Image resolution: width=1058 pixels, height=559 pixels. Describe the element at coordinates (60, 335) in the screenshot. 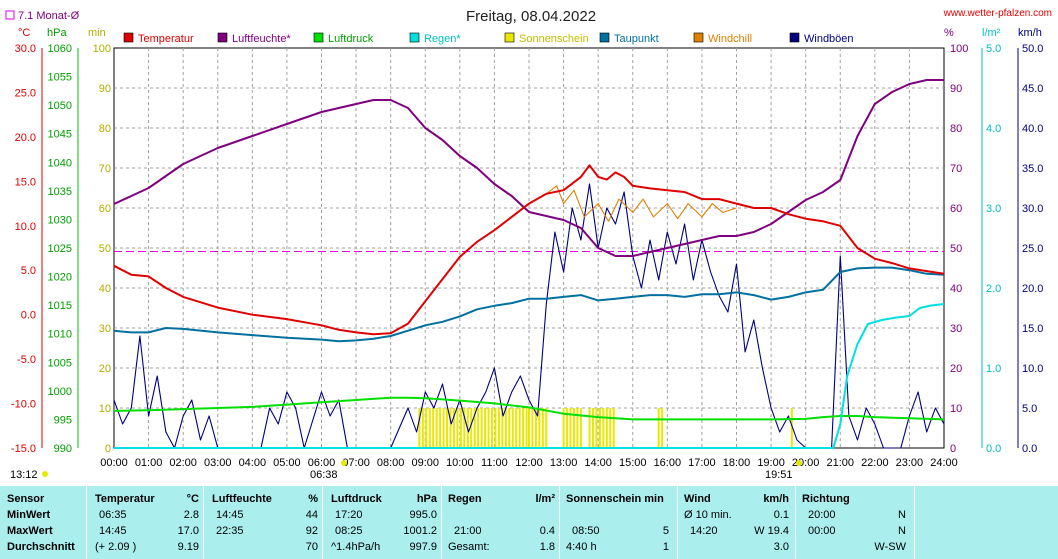

I see `y-tick-press: 1010` at that location.